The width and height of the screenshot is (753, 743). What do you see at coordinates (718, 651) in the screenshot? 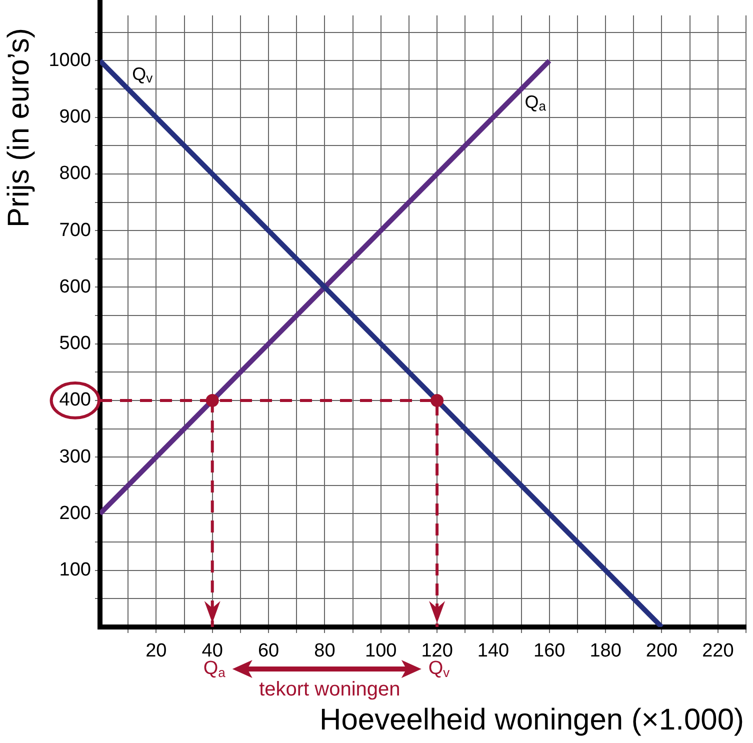
I see `x-tick-label: 220` at bounding box center [718, 651].